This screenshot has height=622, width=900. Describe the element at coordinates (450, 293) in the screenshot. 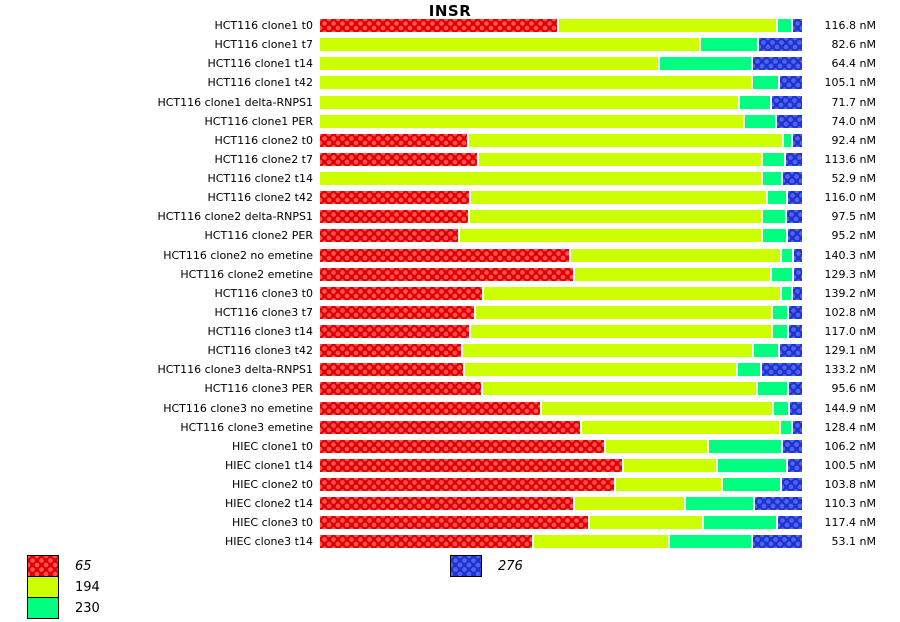

I see `chart-row: HCT116 clone3 t0 139.2 nM` at that location.